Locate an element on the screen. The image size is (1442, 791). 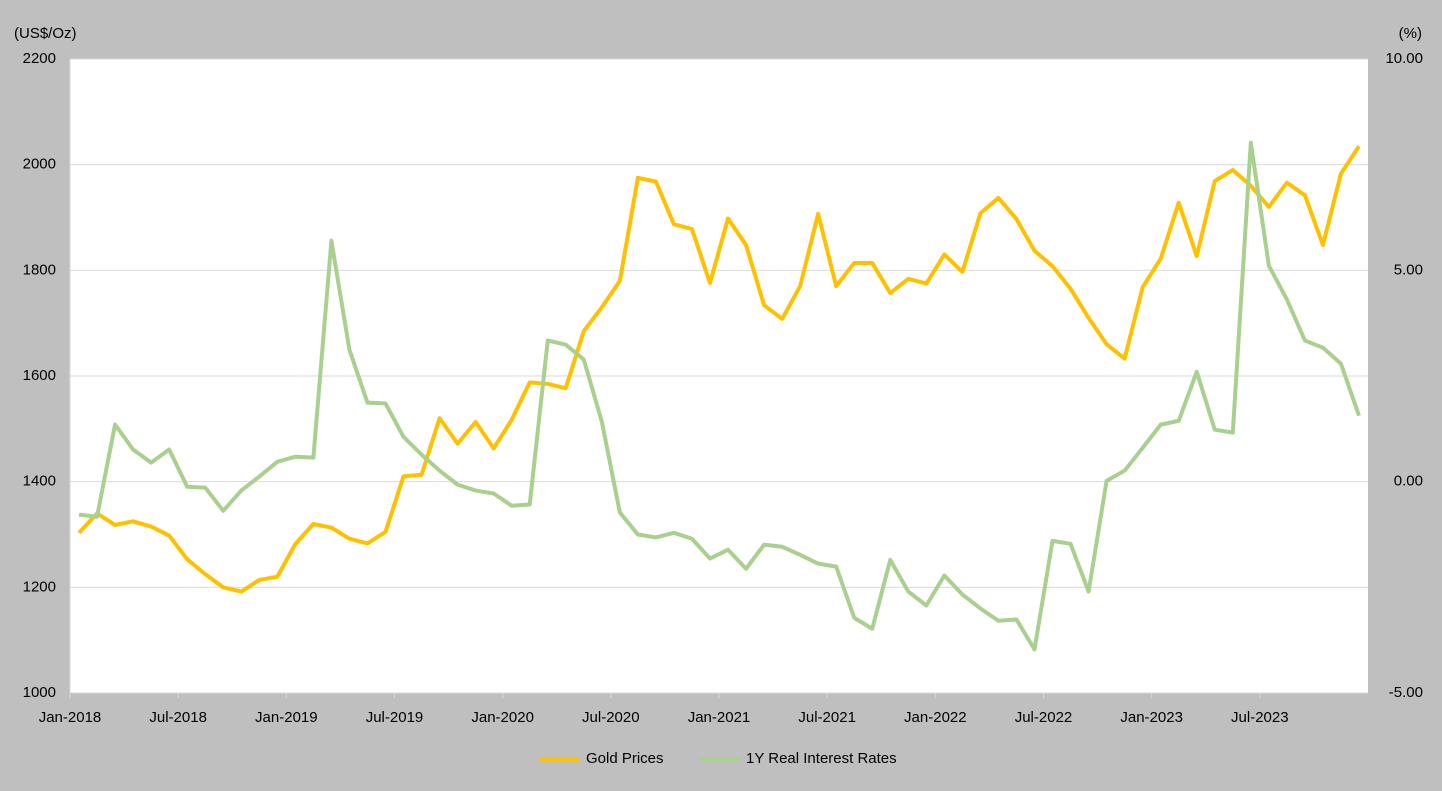
x-tick-label: Jul-2021 is located at coordinates (827, 717).